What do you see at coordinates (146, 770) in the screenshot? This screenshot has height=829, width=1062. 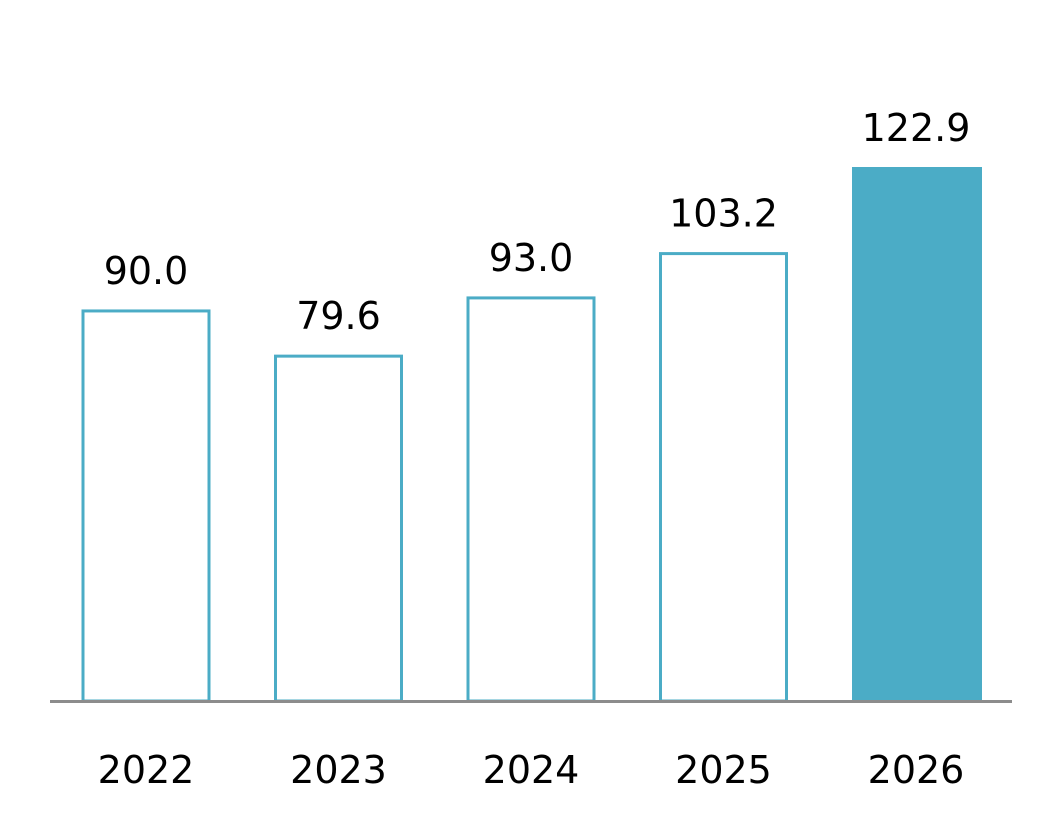 I see `x-tick-label-2022: 2022` at bounding box center [146, 770].